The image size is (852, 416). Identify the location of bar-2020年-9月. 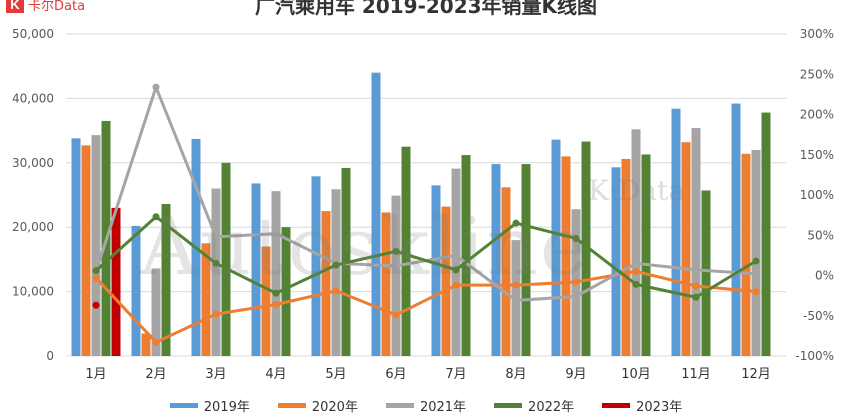
(566, 256).